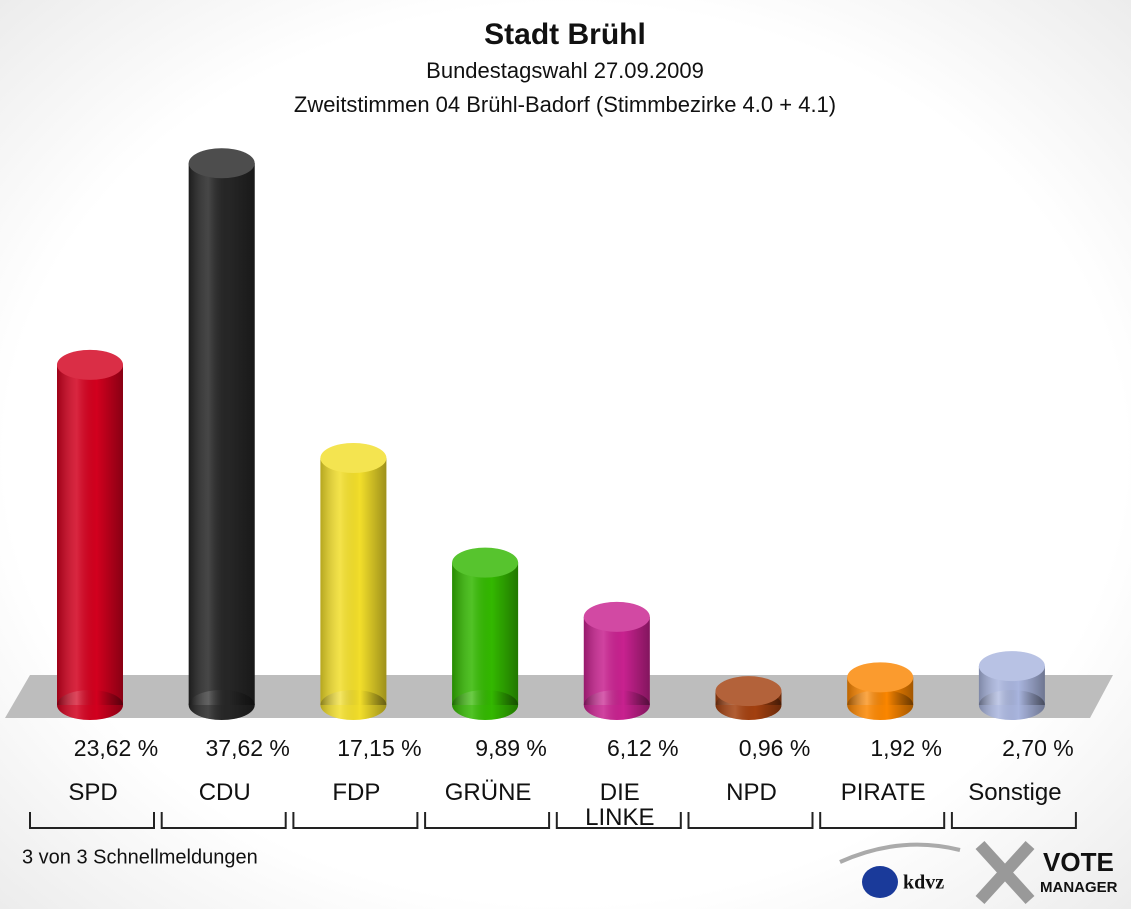 The height and width of the screenshot is (909, 1131). I want to click on x-tick-label: DIE LINKE, so click(620, 805).